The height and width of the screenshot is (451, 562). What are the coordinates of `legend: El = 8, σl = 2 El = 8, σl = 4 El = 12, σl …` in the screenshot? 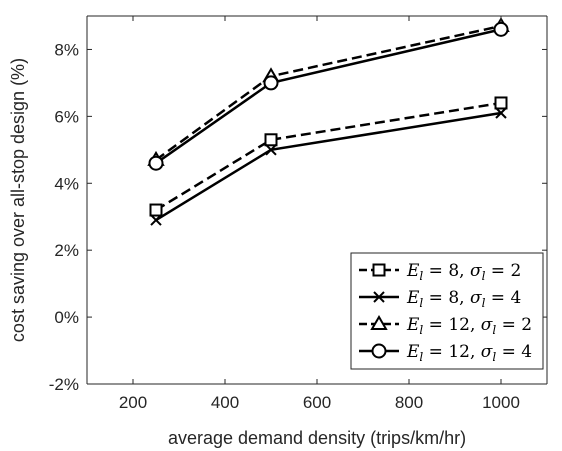 It's located at (447, 311).